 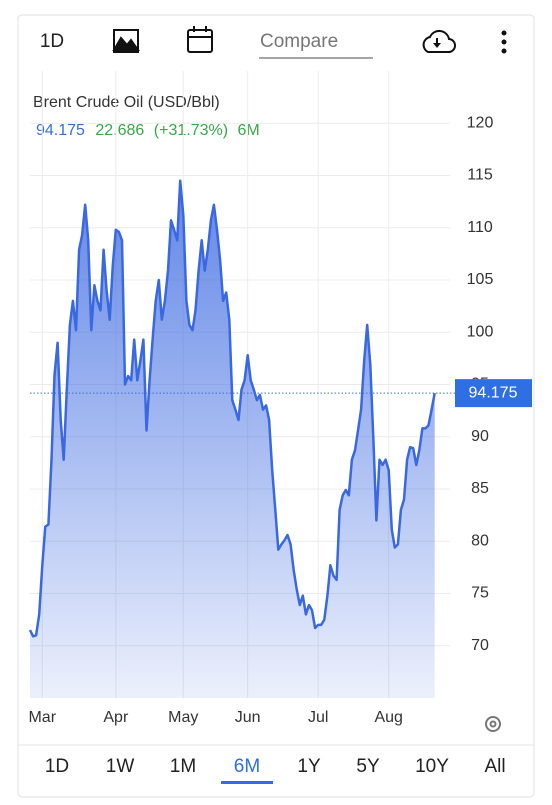 I want to click on change-percent: (+31.73%), so click(x=191, y=130).